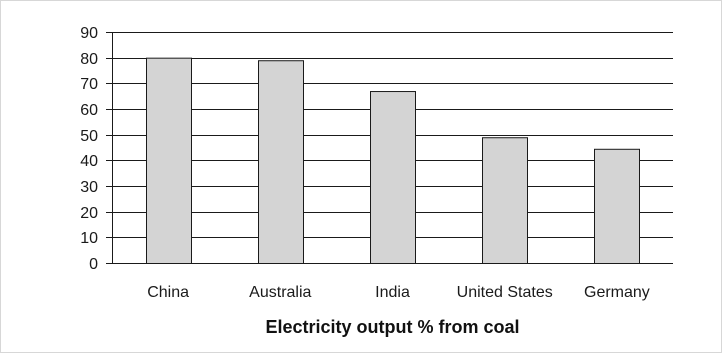  Describe the element at coordinates (89, 213) in the screenshot. I see `y-tick-label-20: 20` at that location.